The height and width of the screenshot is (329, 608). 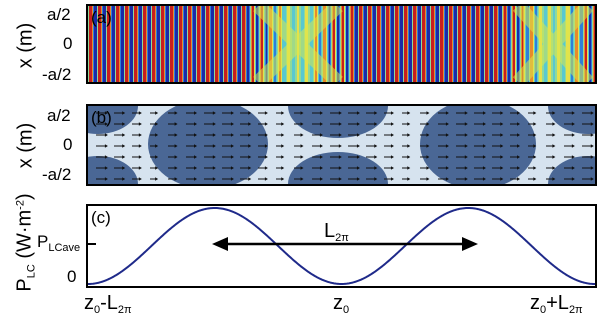 What do you see at coordinates (113, 170) in the screenshot?
I see `intensity-blob` at bounding box center [113, 170].